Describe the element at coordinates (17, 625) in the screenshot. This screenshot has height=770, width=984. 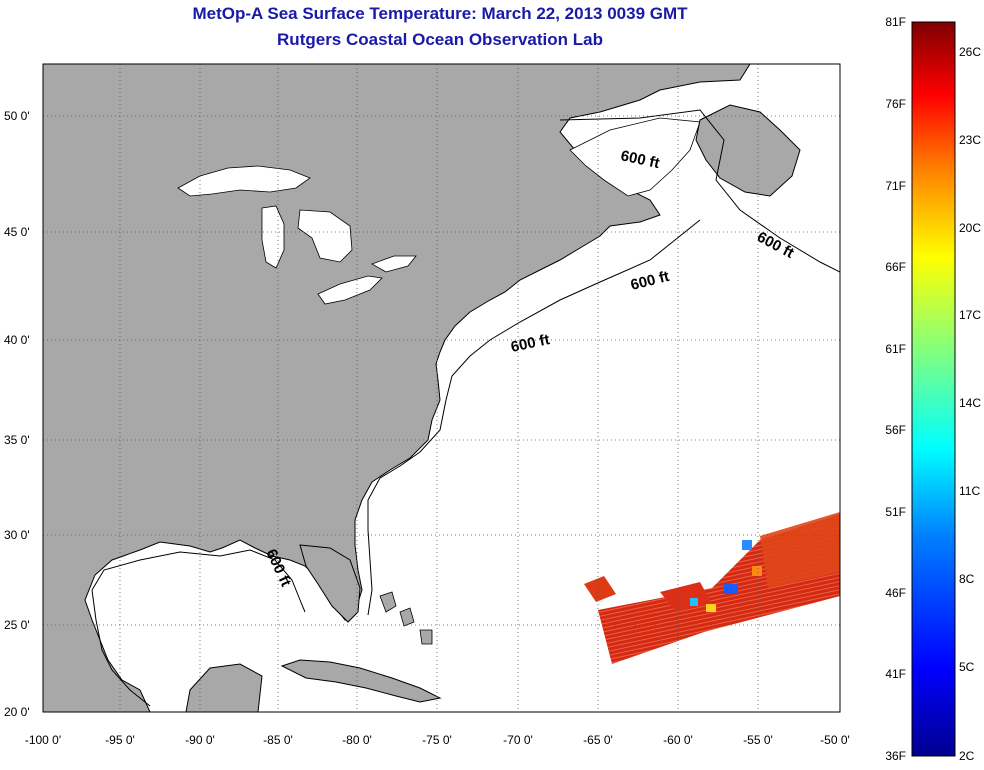
I see `lat-tick-label: 25 0'` at that location.